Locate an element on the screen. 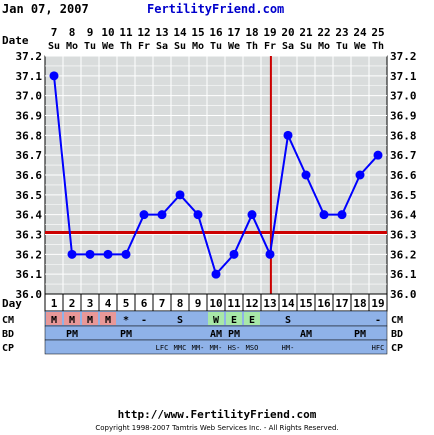 This screenshot has height=435, width=434. date-tick-label: 18 is located at coordinates (251, 32).